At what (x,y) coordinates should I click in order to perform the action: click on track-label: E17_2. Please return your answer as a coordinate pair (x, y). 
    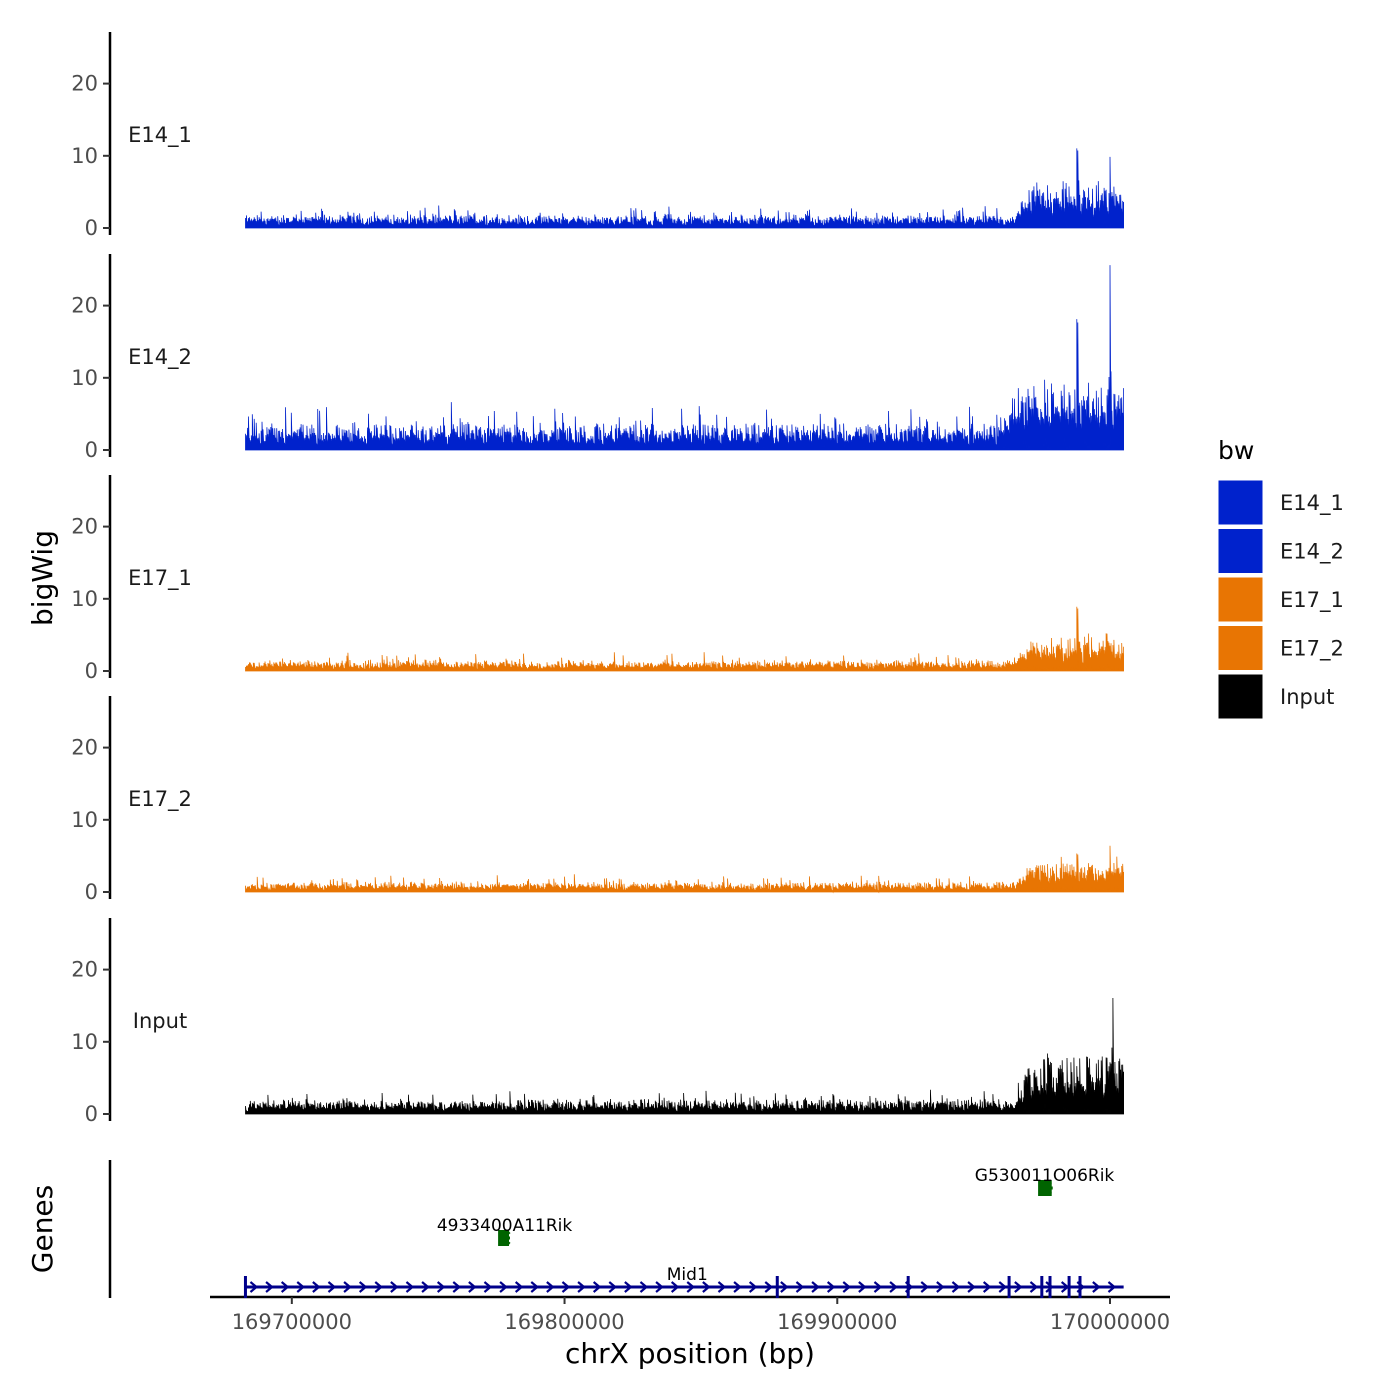
    Looking at the image, I should click on (160, 799).